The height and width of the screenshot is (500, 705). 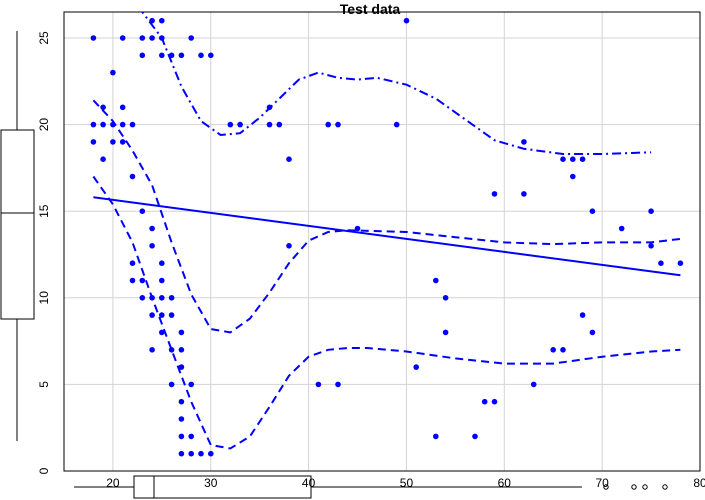 I want to click on x-tick-label: 80, so click(x=699, y=483).